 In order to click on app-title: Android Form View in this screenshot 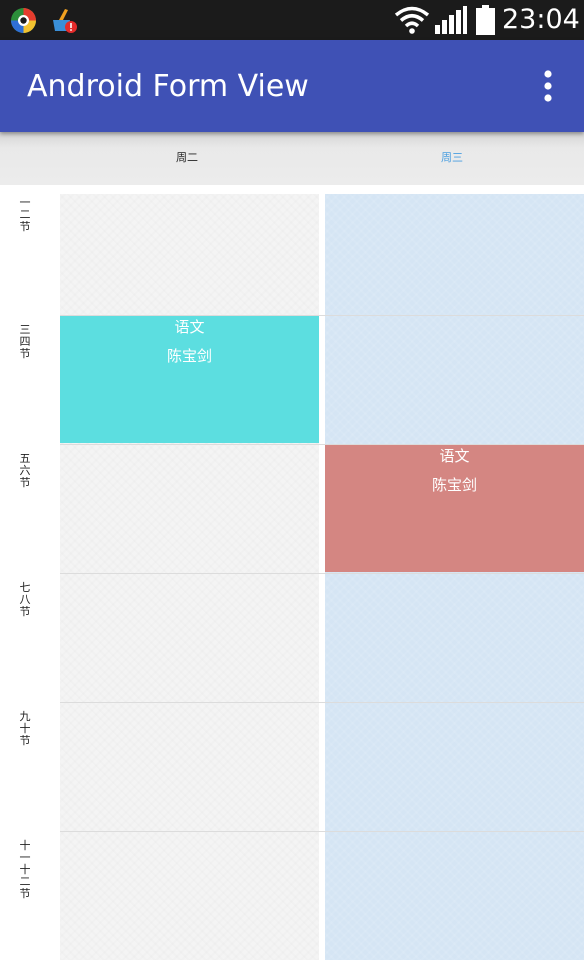, I will do `click(168, 86)`.